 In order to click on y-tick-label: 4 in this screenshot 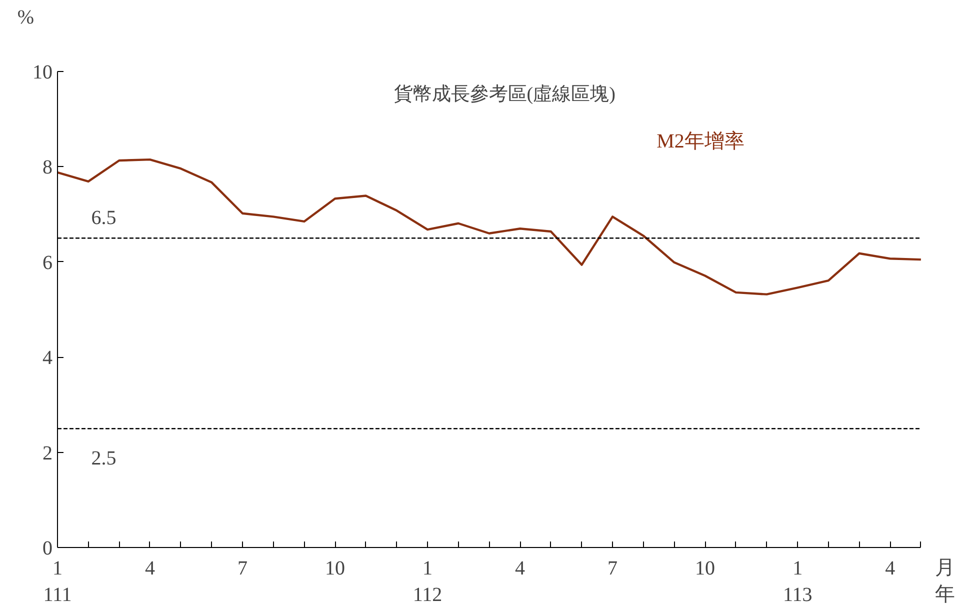, I will do `click(47, 358)`.